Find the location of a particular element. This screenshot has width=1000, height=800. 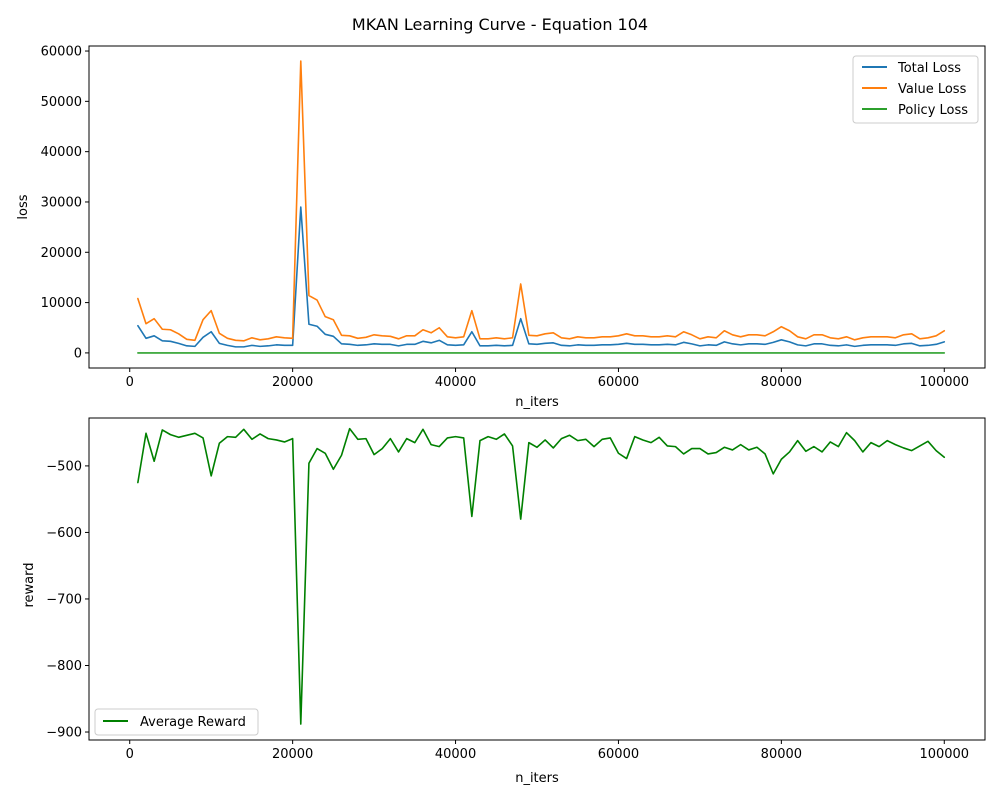

loss-legend: Total Loss Value Loss Policy Loss is located at coordinates (915, 89).